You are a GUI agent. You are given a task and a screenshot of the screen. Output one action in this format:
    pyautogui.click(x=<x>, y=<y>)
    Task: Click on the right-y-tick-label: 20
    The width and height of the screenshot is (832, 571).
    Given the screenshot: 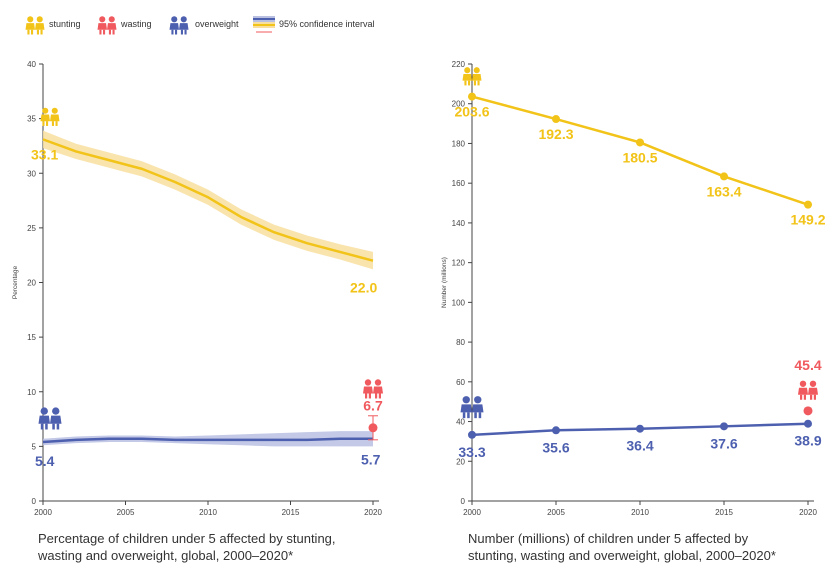 What is the action you would take?
    pyautogui.click(x=460, y=461)
    